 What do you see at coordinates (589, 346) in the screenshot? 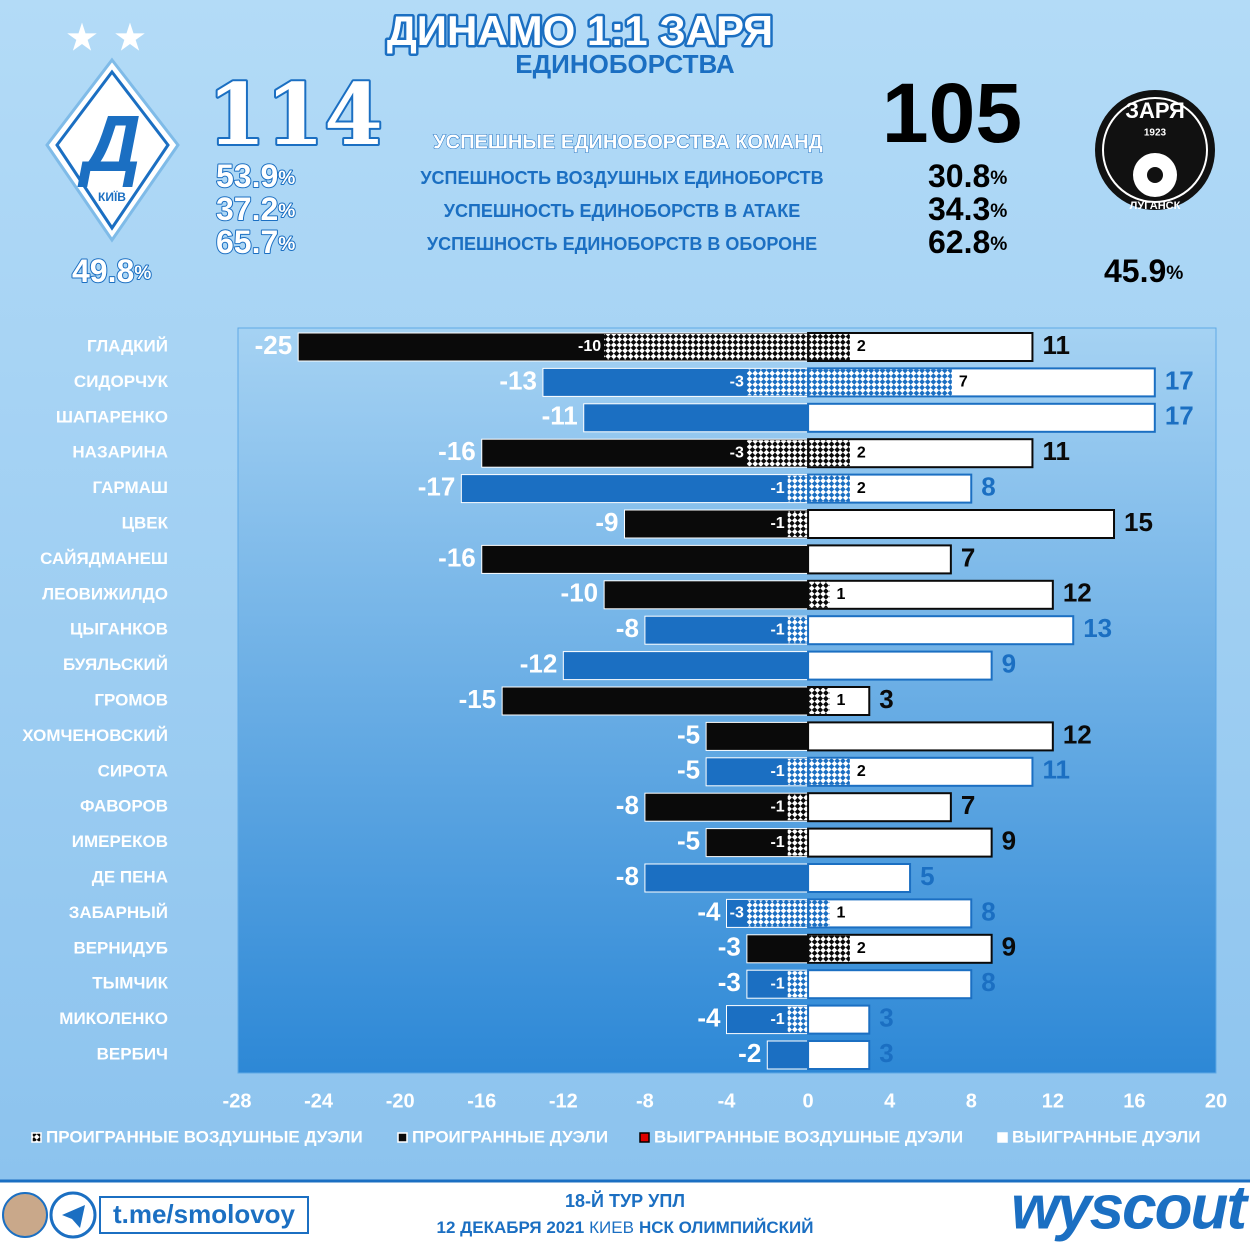
I see `lost-aerial-label: -10` at bounding box center [589, 346].